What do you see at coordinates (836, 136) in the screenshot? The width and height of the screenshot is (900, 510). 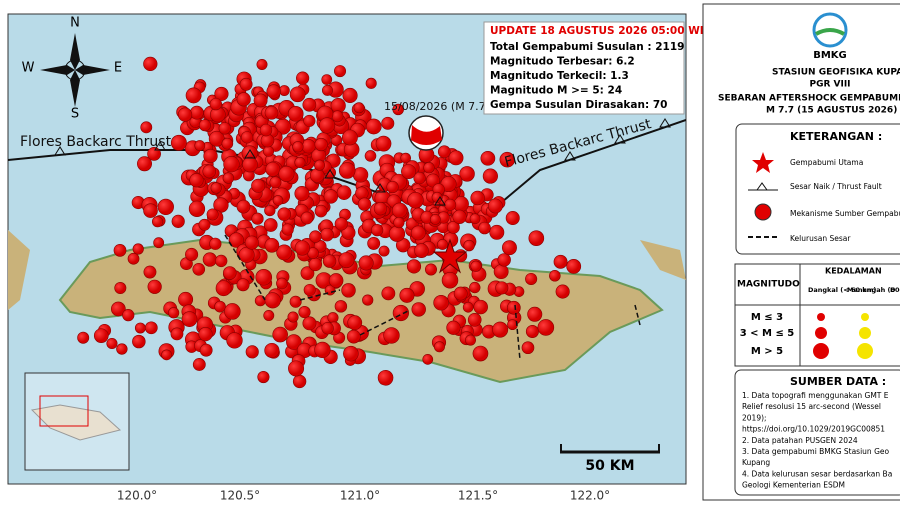 I see `legend-title: KETERANGAN :` at bounding box center [836, 136].